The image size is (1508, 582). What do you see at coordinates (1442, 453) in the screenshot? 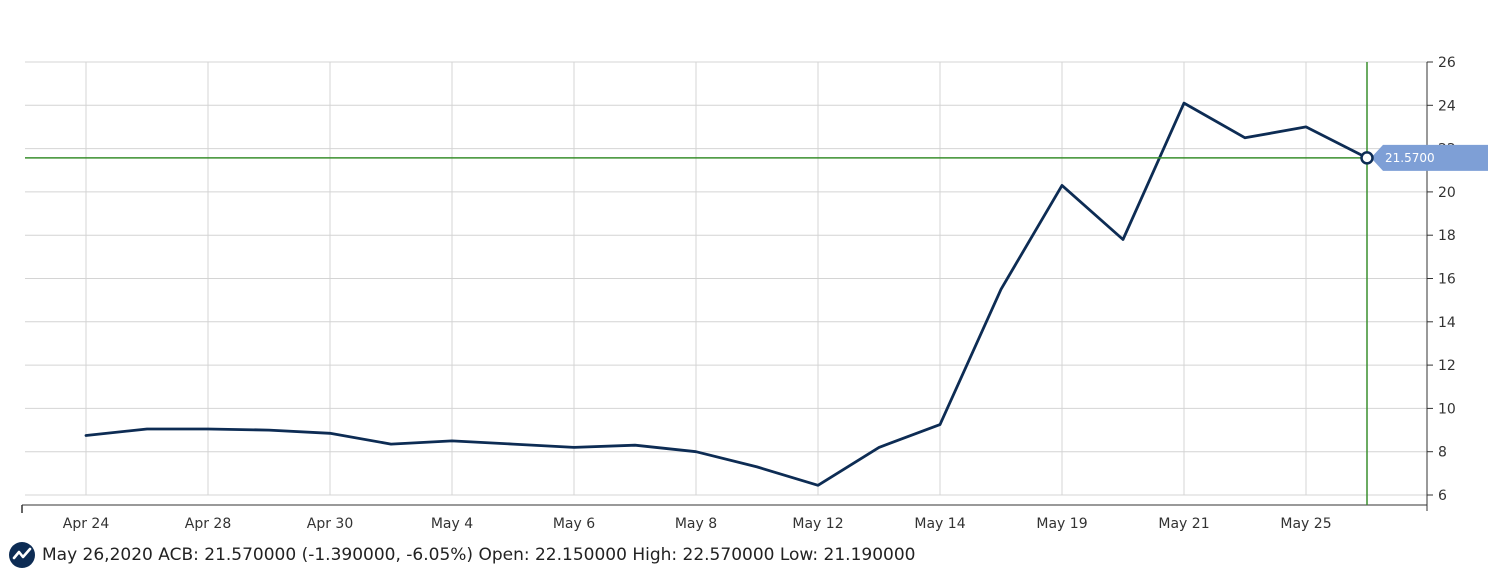
I see `y-tick-label: 8` at bounding box center [1442, 453].